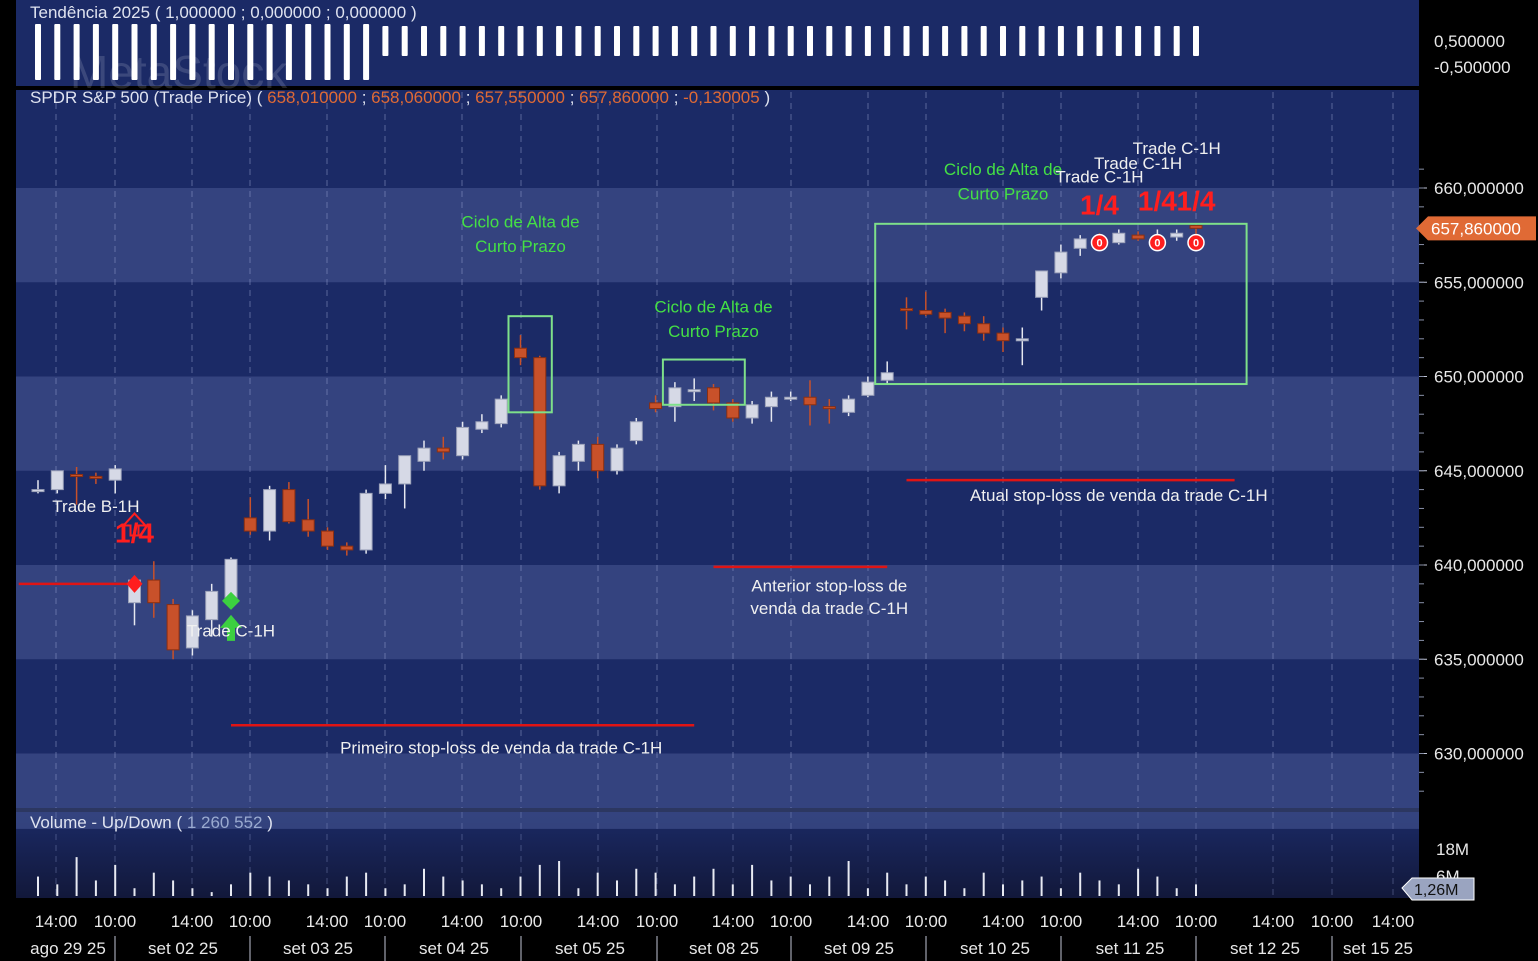 The height and width of the screenshot is (961, 1538). What do you see at coordinates (318, 948) in the screenshot?
I see `x-date-label-2: set 03 25` at bounding box center [318, 948].